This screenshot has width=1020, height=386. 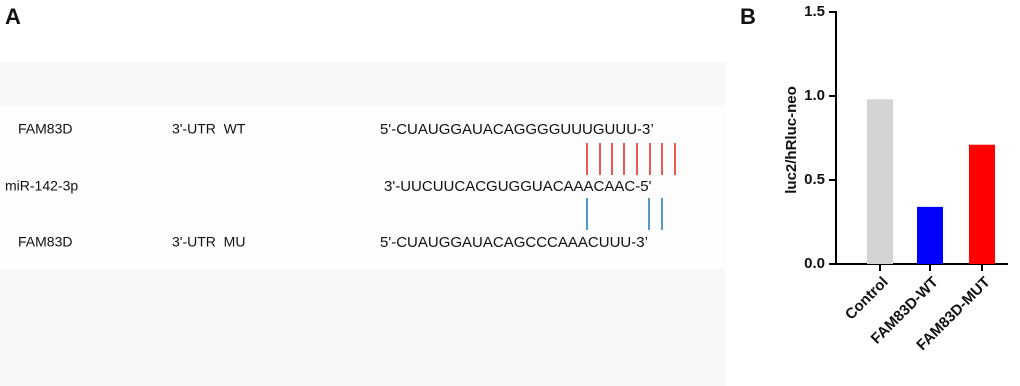 I want to click on gene-name: miR-142-3p, so click(x=41, y=186).